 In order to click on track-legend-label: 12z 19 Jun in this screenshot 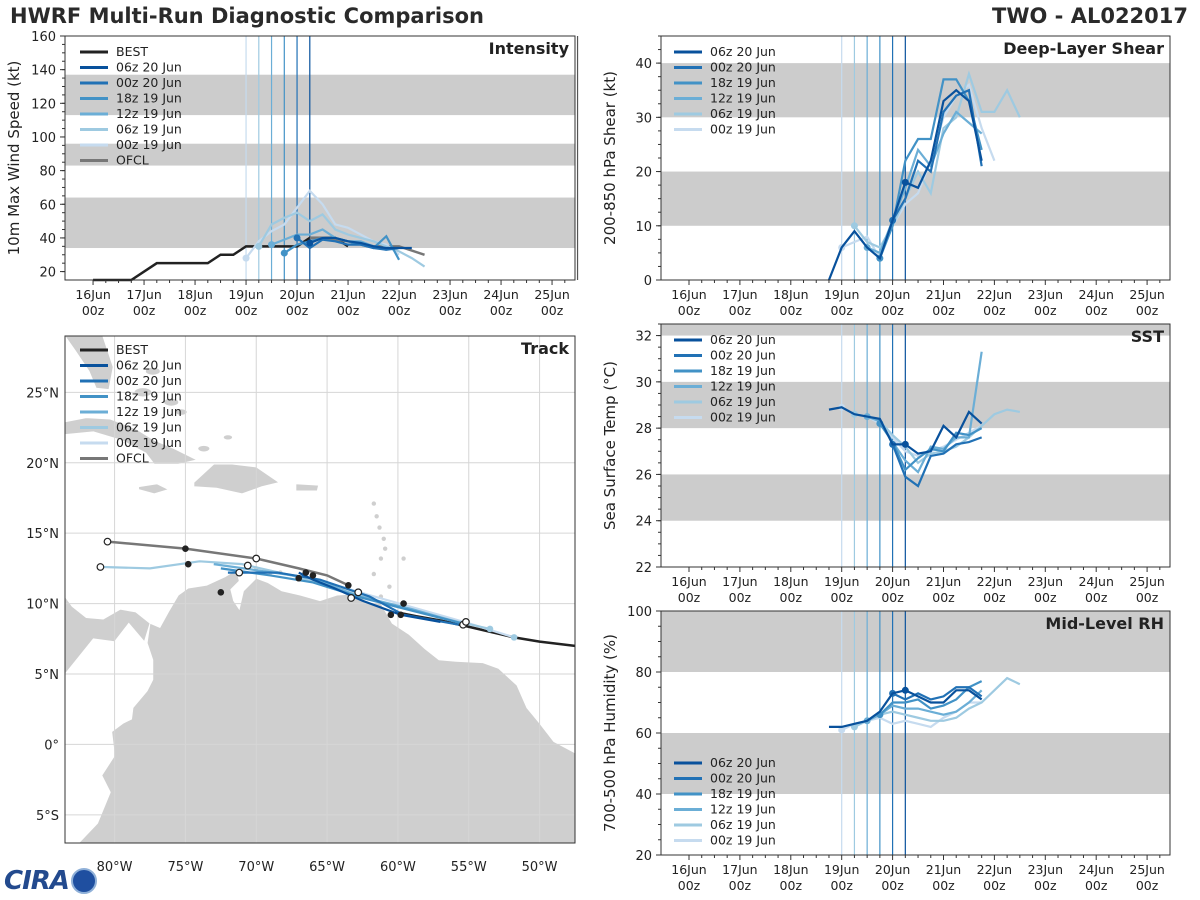, I will do `click(149, 411)`.